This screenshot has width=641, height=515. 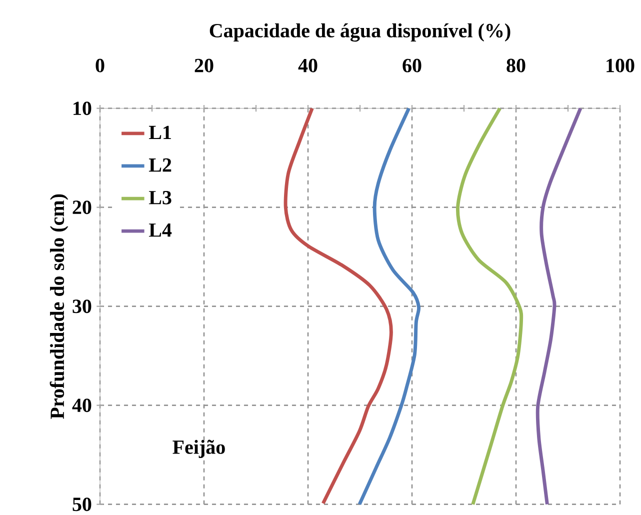 What do you see at coordinates (360, 32) in the screenshot?
I see `x-axis-title: Capacidade de água disponível (%)` at bounding box center [360, 32].